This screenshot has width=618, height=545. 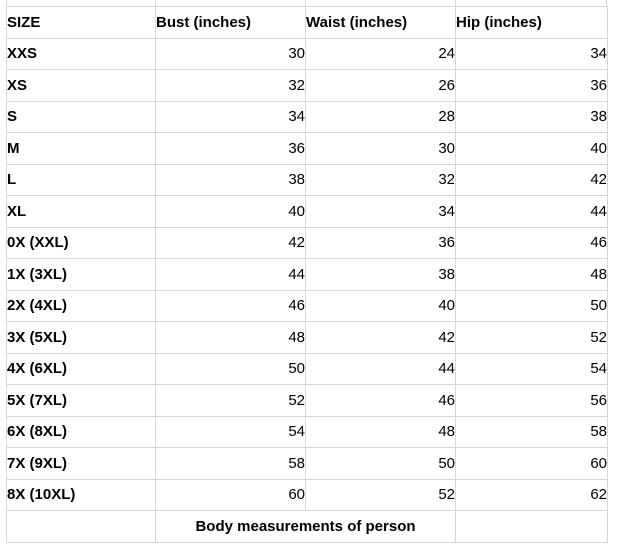 What do you see at coordinates (81, 368) in the screenshot?
I see `size-label-cell: 4X (6XL)` at bounding box center [81, 368].